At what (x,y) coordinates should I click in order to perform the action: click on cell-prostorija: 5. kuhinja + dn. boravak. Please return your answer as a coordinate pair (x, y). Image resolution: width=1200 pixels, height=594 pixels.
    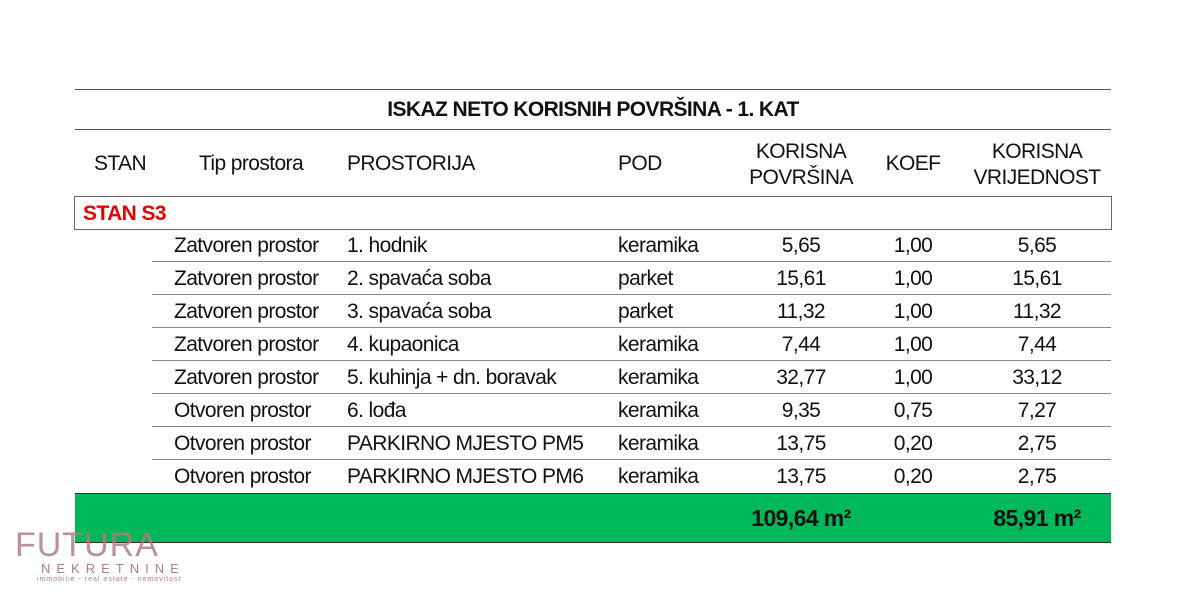
    Looking at the image, I should click on (452, 377).